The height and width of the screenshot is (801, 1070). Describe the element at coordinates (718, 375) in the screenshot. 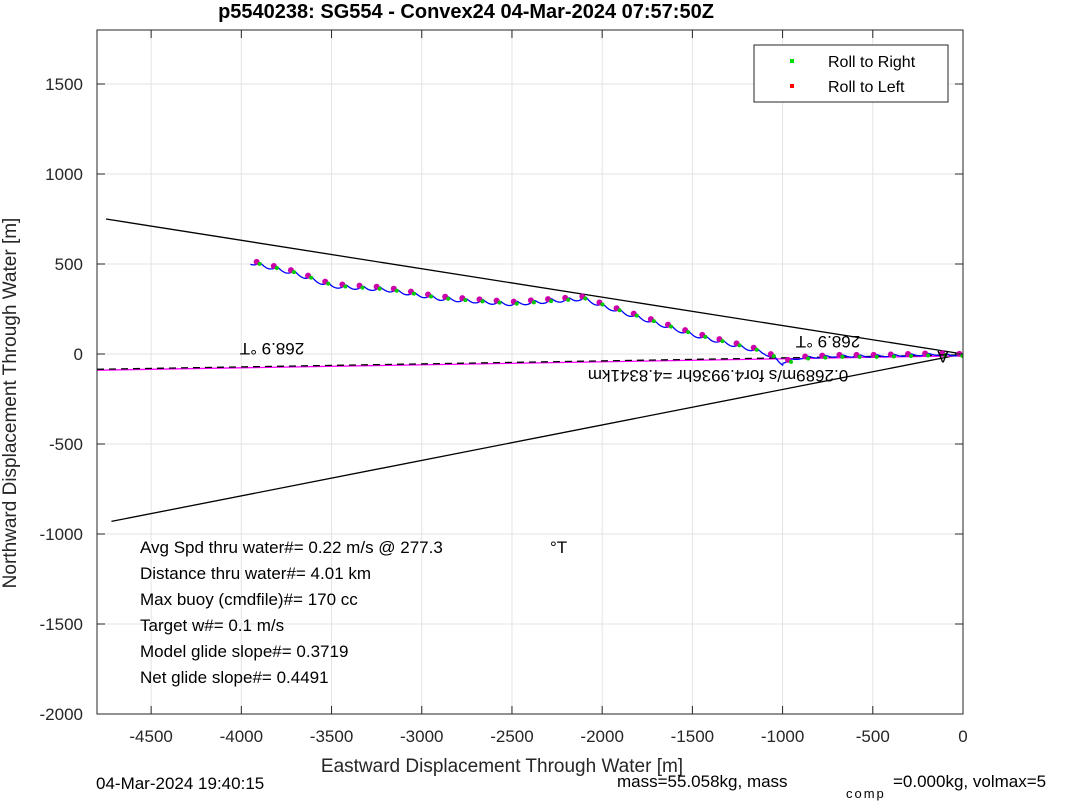

I see `speed-annotation: 0.2689m/s for4.9936hr =4.8341km` at that location.